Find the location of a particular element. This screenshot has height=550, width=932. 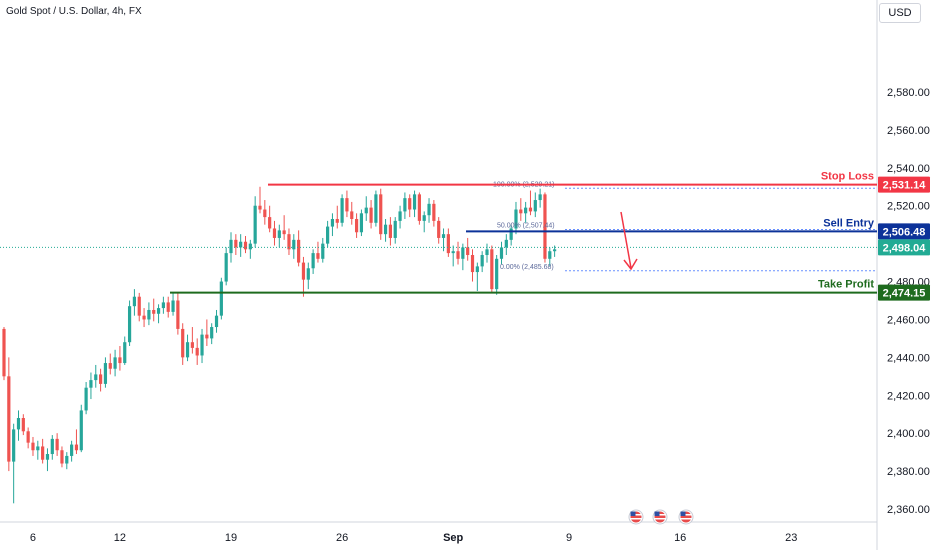

time-axis: 6 12 19 26 Sep 9 16 23 is located at coordinates (413, 538).